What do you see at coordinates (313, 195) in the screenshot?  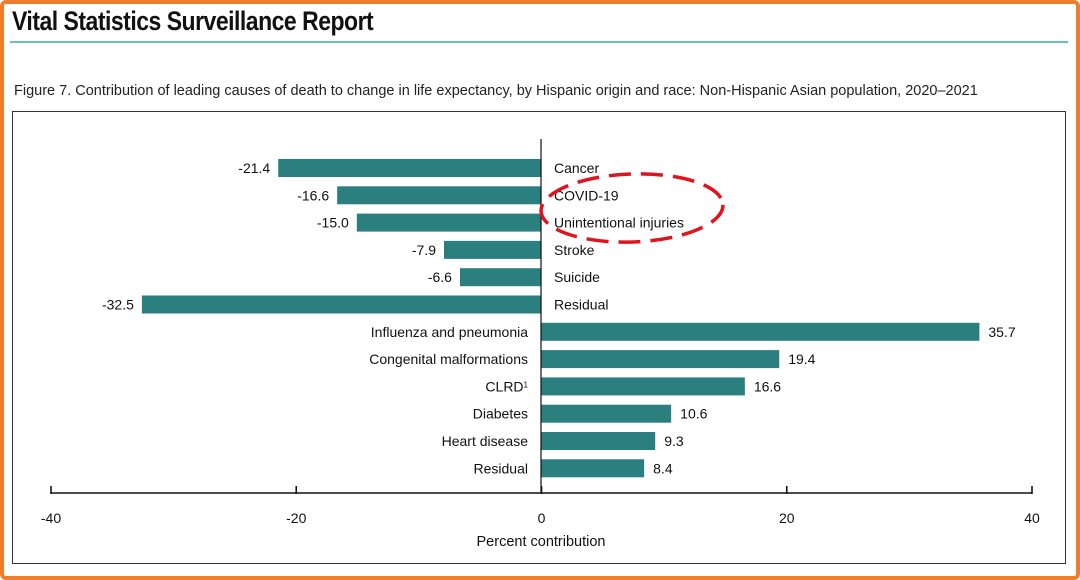 I see `bar-value-label: -16.6` at bounding box center [313, 195].